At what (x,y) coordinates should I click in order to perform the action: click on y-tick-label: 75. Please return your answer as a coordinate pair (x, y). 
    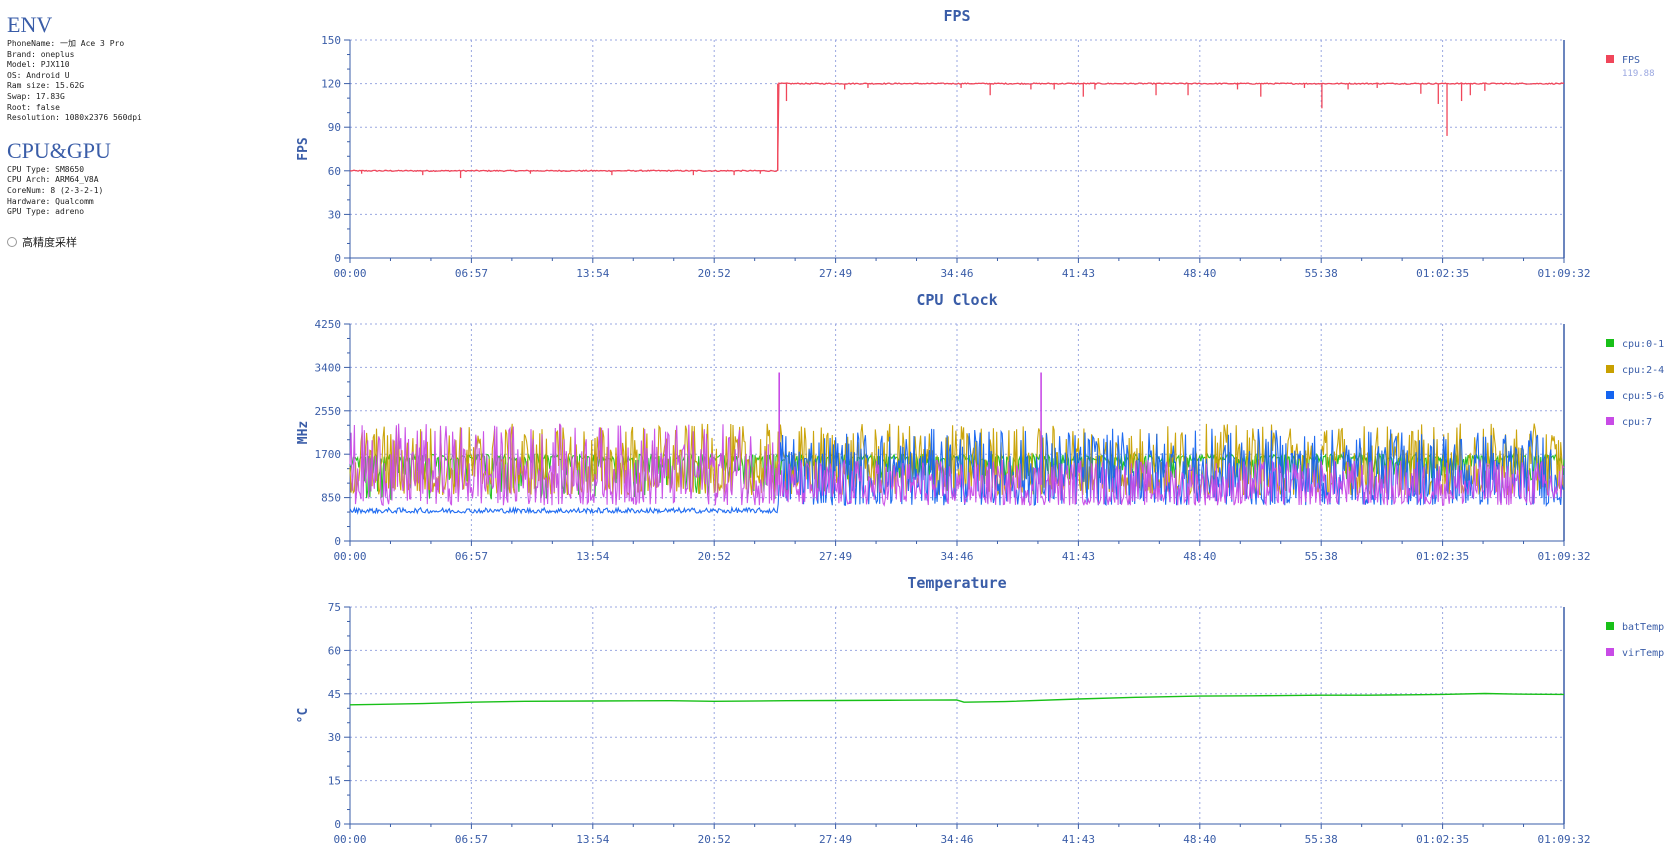
    Looking at the image, I should click on (334, 607).